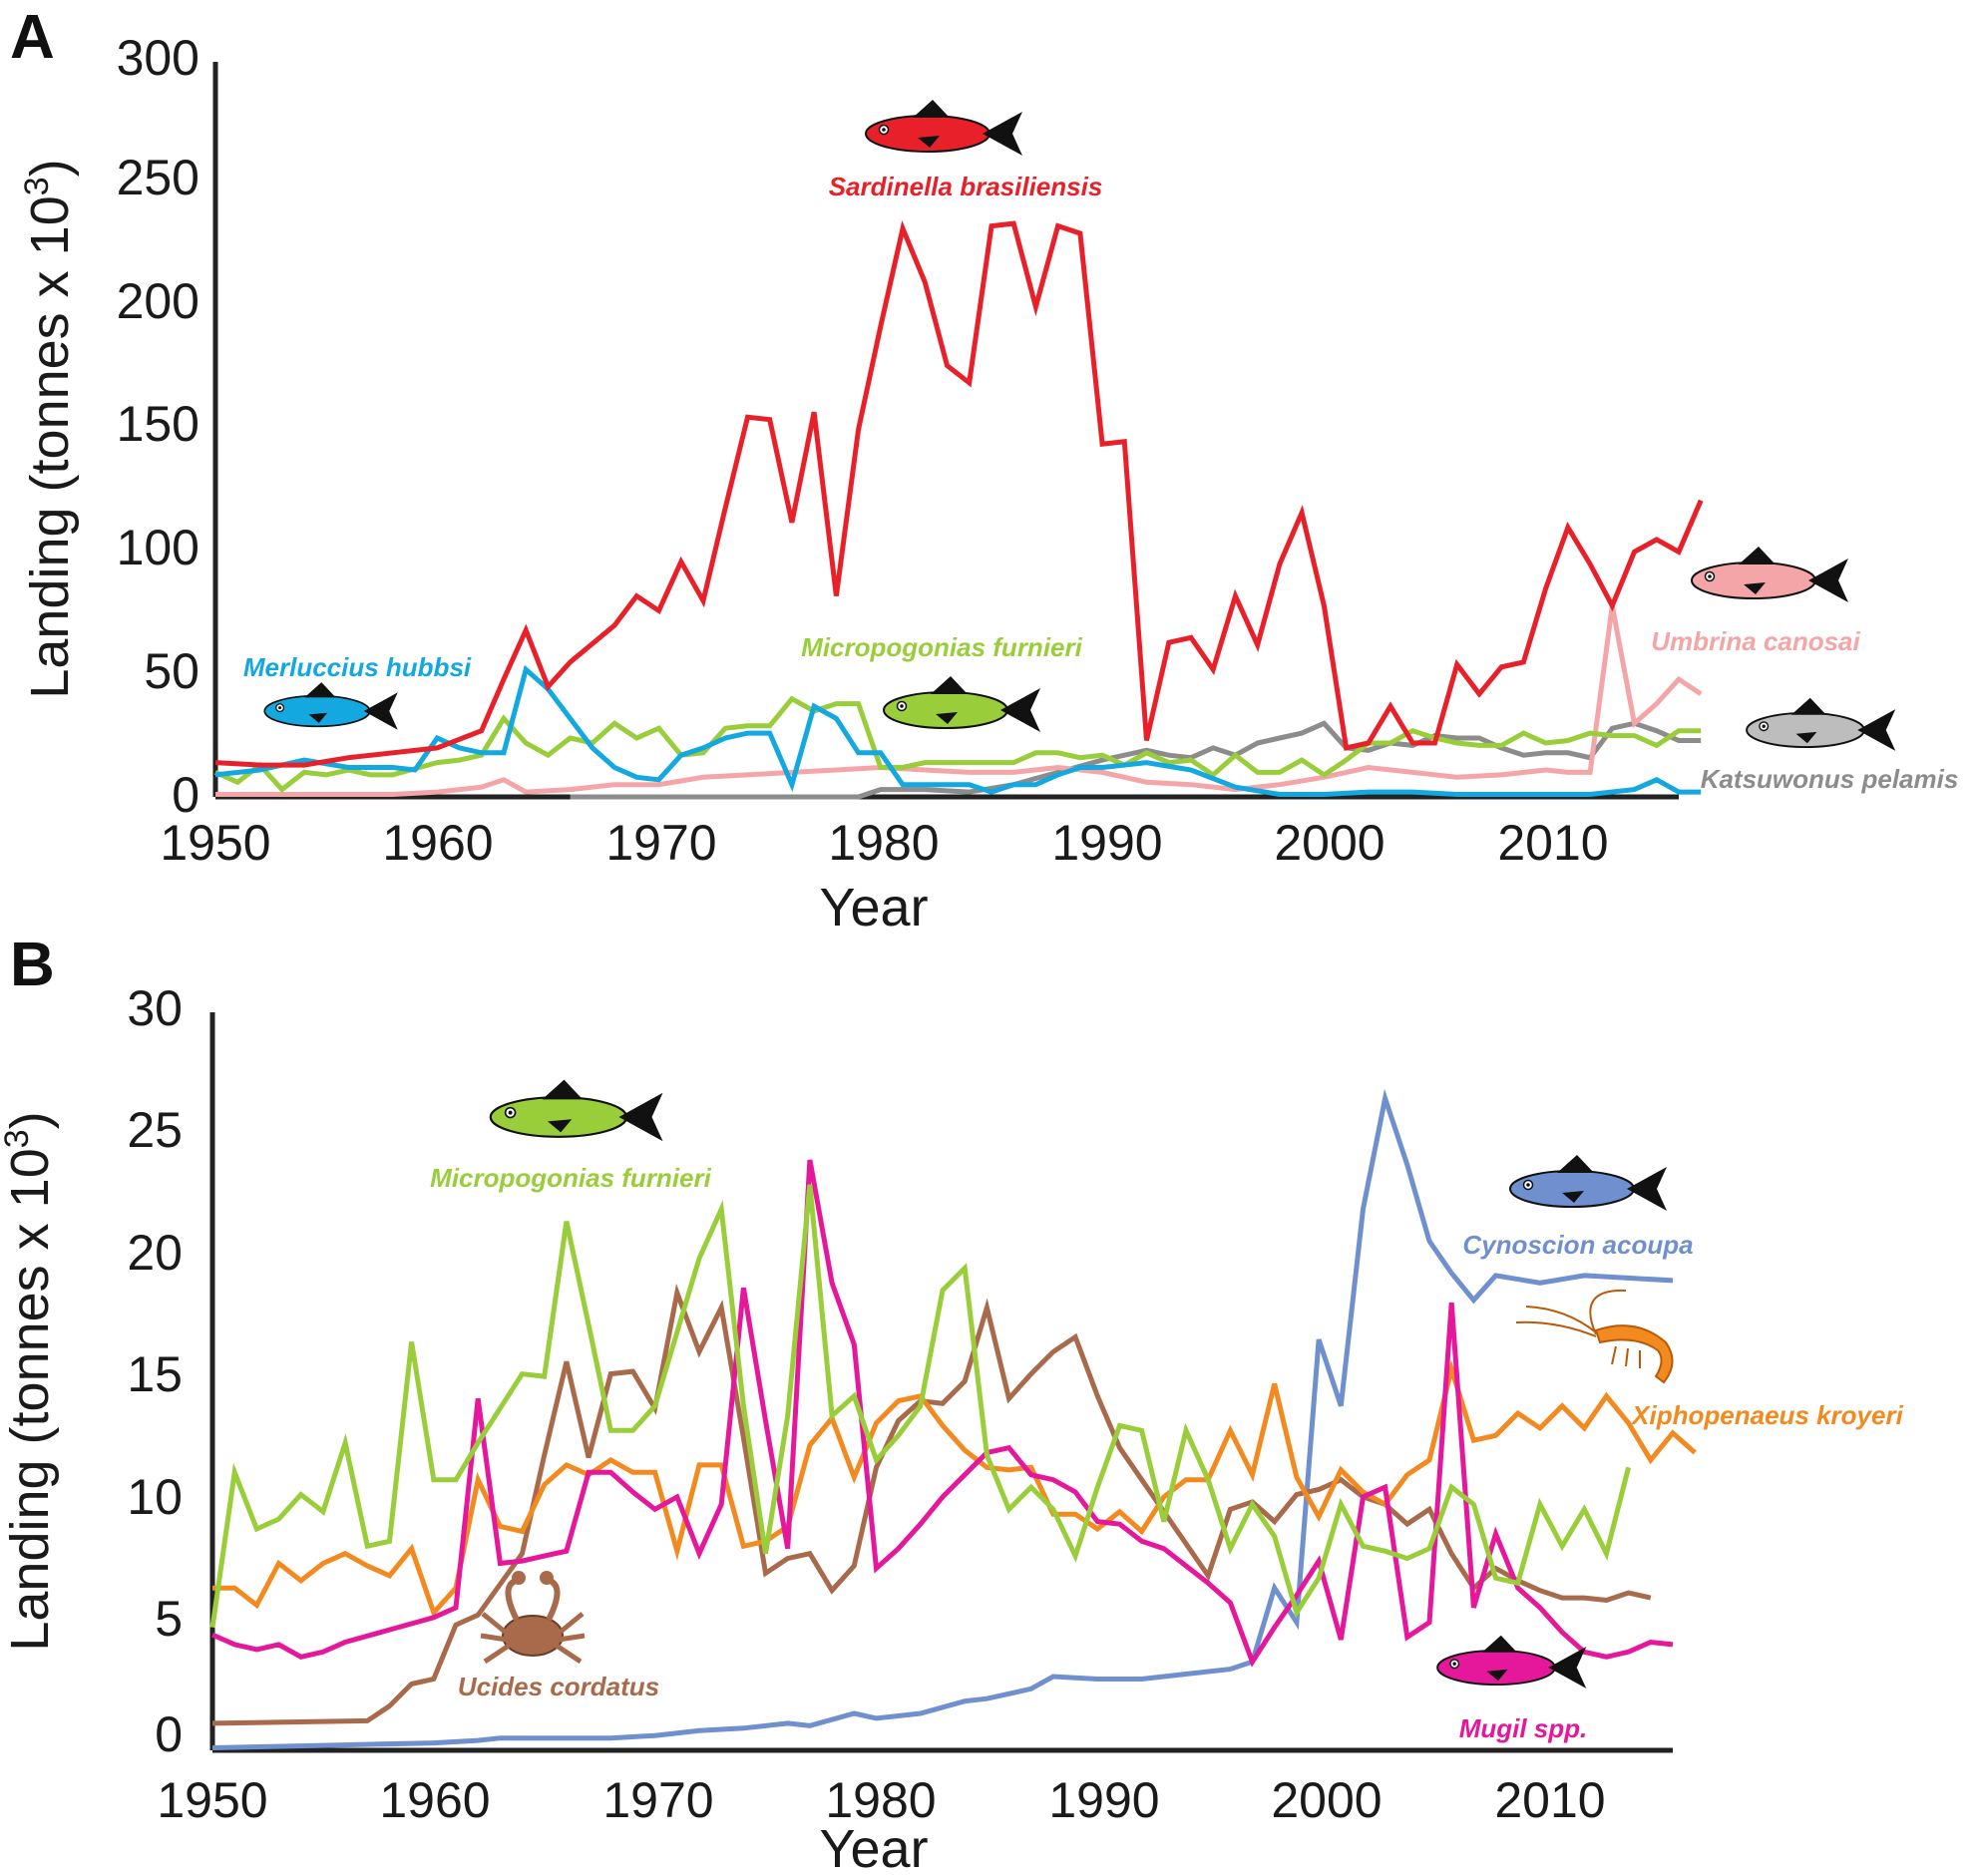  I want to click on panel-b-y-axis-title-close: ), so click(30, 1120).